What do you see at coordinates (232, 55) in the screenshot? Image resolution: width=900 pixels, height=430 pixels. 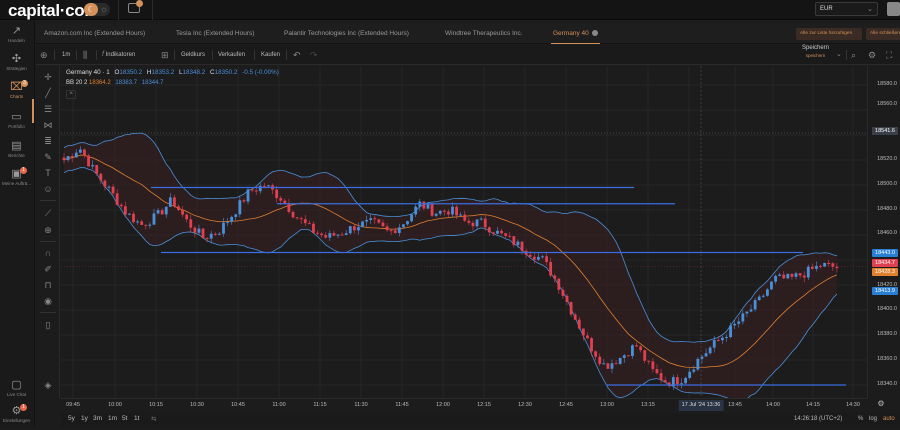 I see `sell-button: Verkaufen` at bounding box center [232, 55].